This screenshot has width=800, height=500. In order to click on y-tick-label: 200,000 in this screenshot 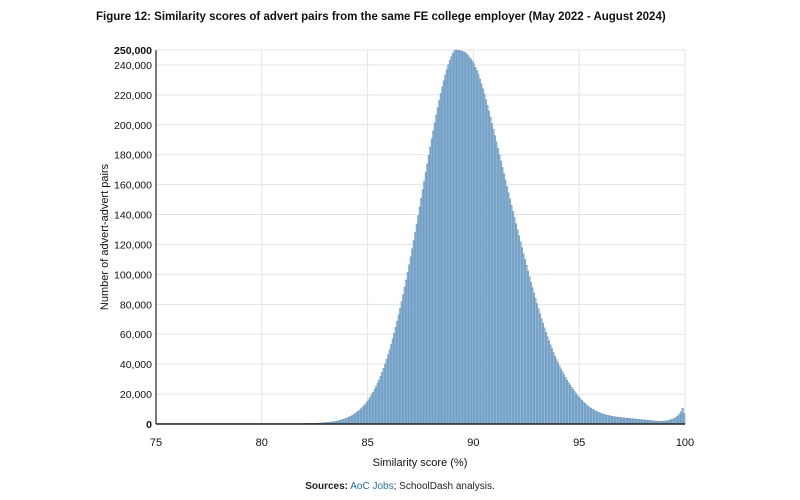, I will do `click(133, 126)`.